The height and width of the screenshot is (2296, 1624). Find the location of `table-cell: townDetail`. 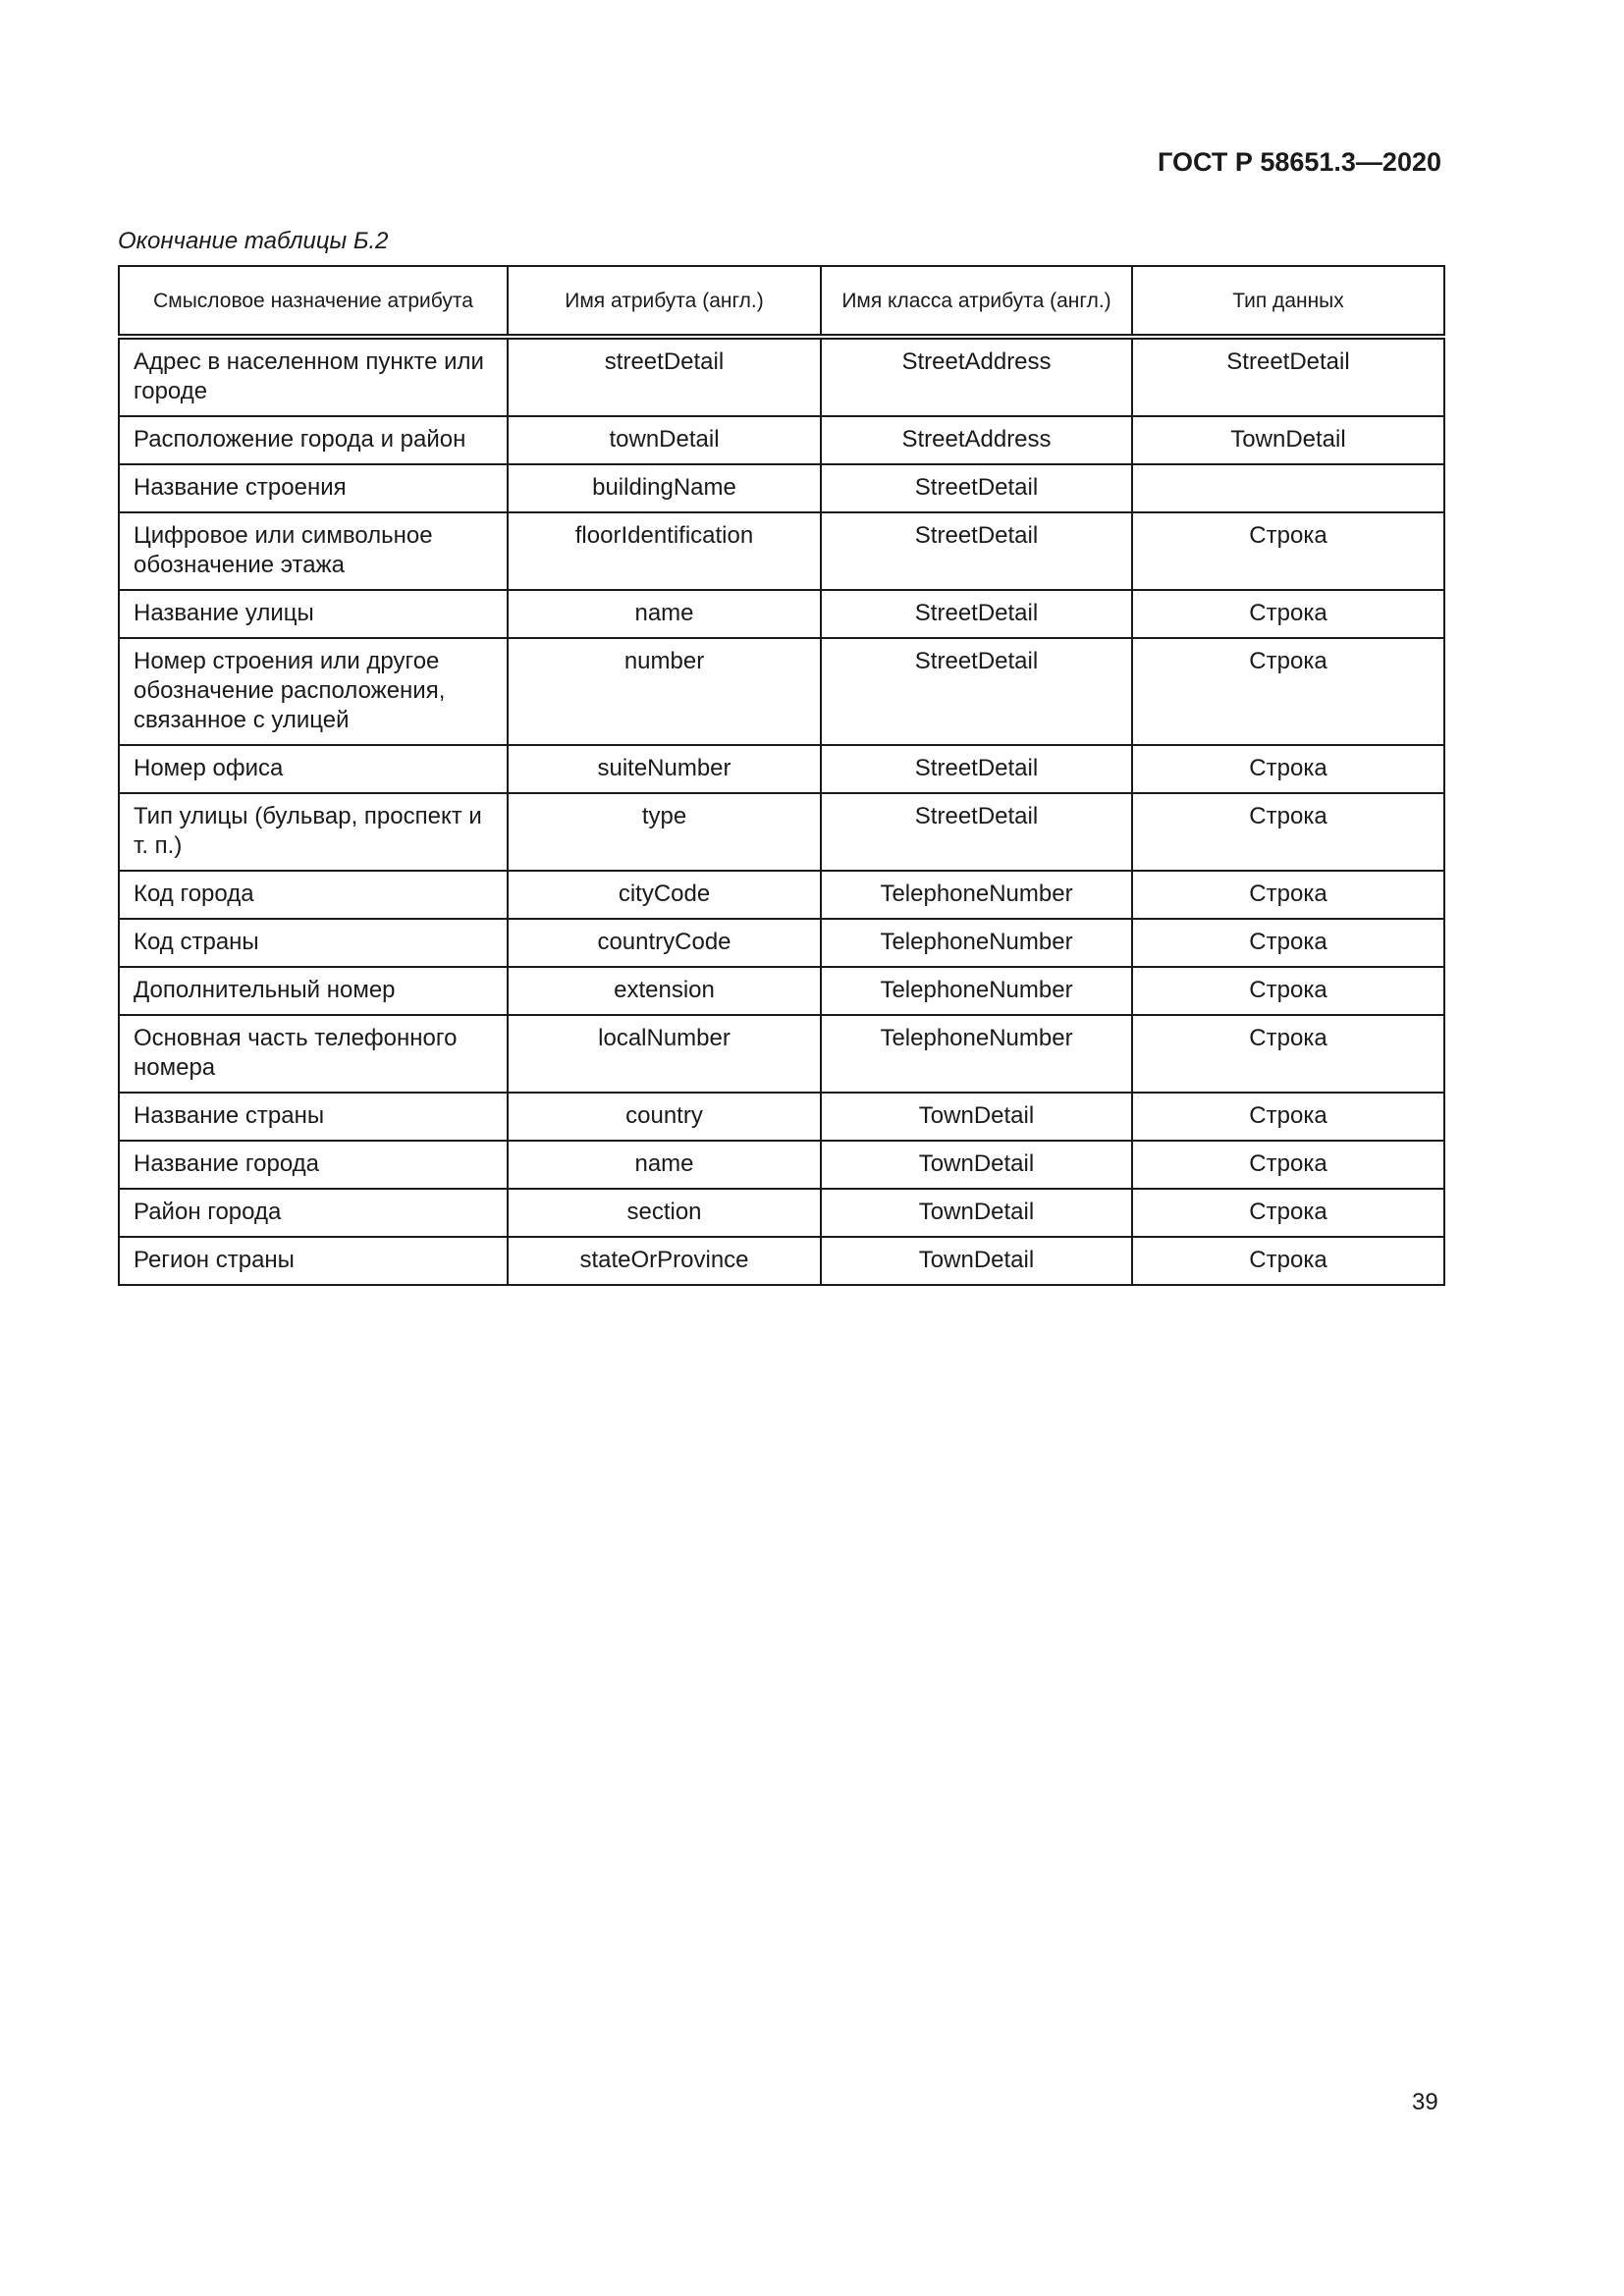

table-cell: townDetail is located at coordinates (664, 440).